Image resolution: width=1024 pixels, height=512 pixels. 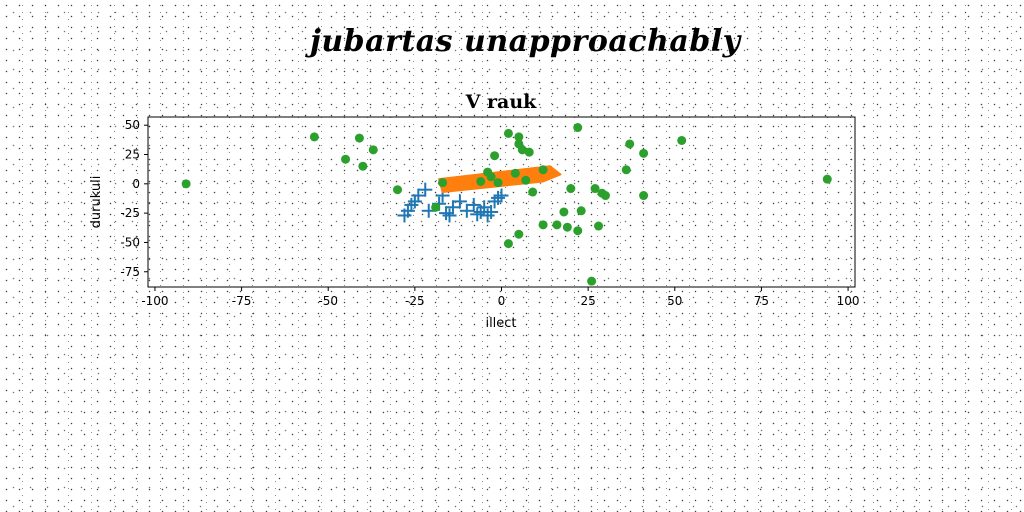 I want to click on y-axis: 50 25 0 -25 -50 -75, so click(x=134, y=198).